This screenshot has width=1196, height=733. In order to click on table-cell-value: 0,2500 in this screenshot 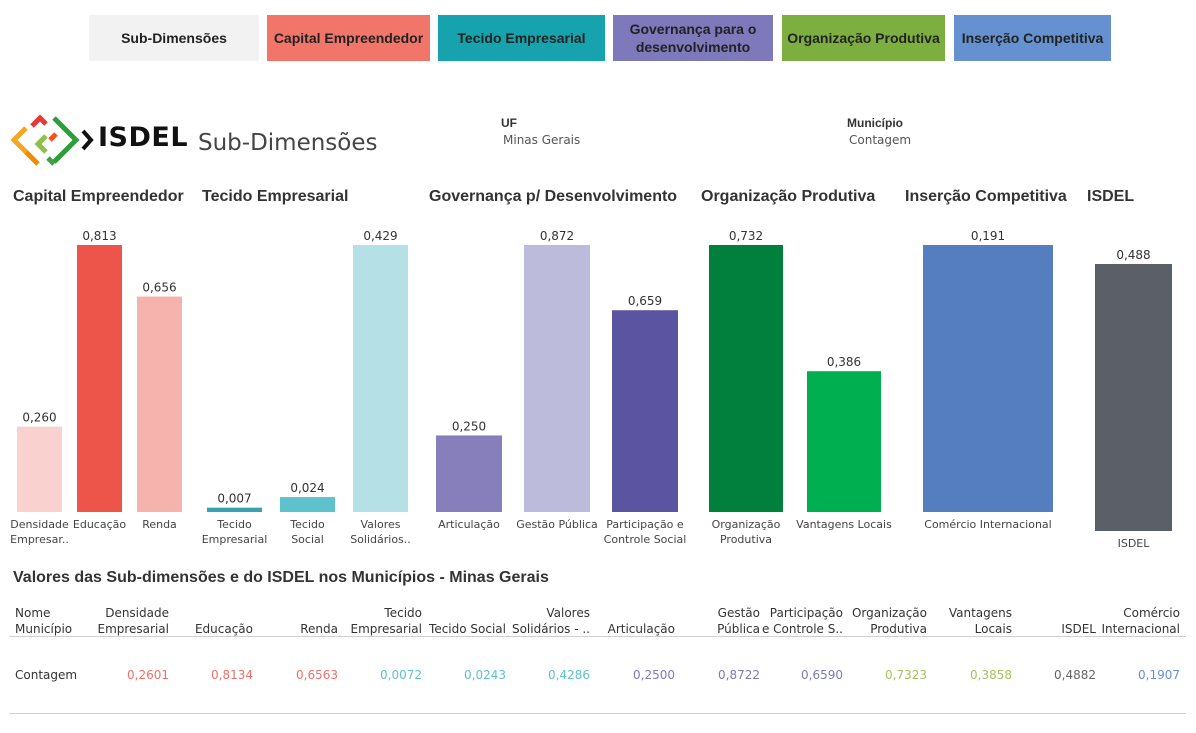, I will do `click(654, 675)`.